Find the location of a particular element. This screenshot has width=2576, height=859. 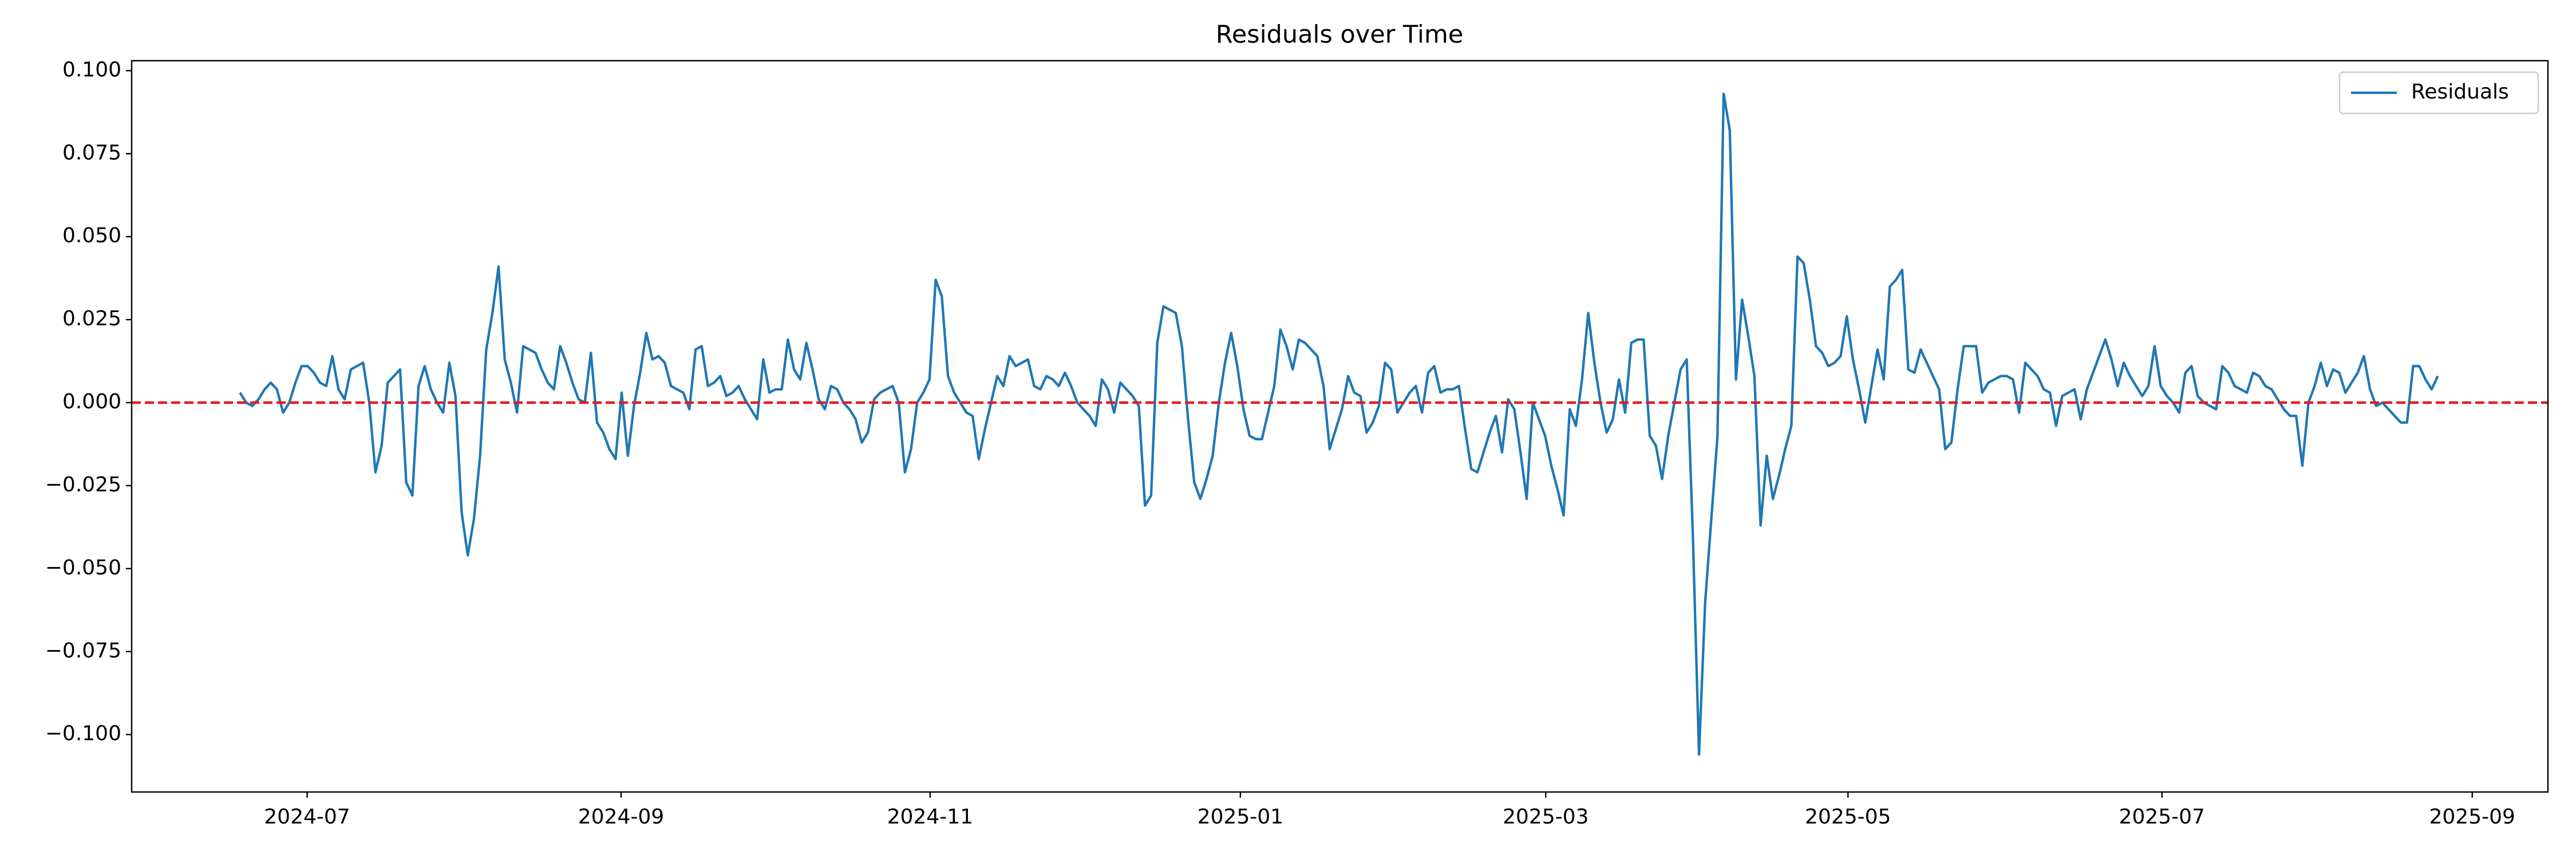

y-tick-label: −0.025 is located at coordinates (83, 485).